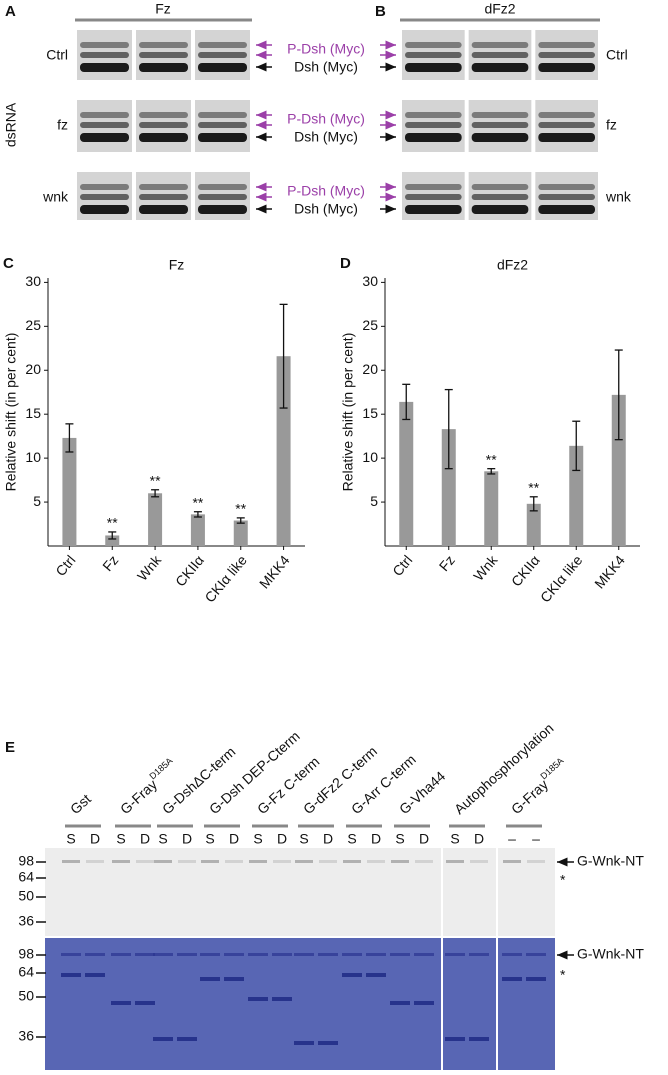 This screenshot has height=1075, width=668. Describe the element at coordinates (617, 55) in the screenshot. I see `row-label: Ctrl` at that location.